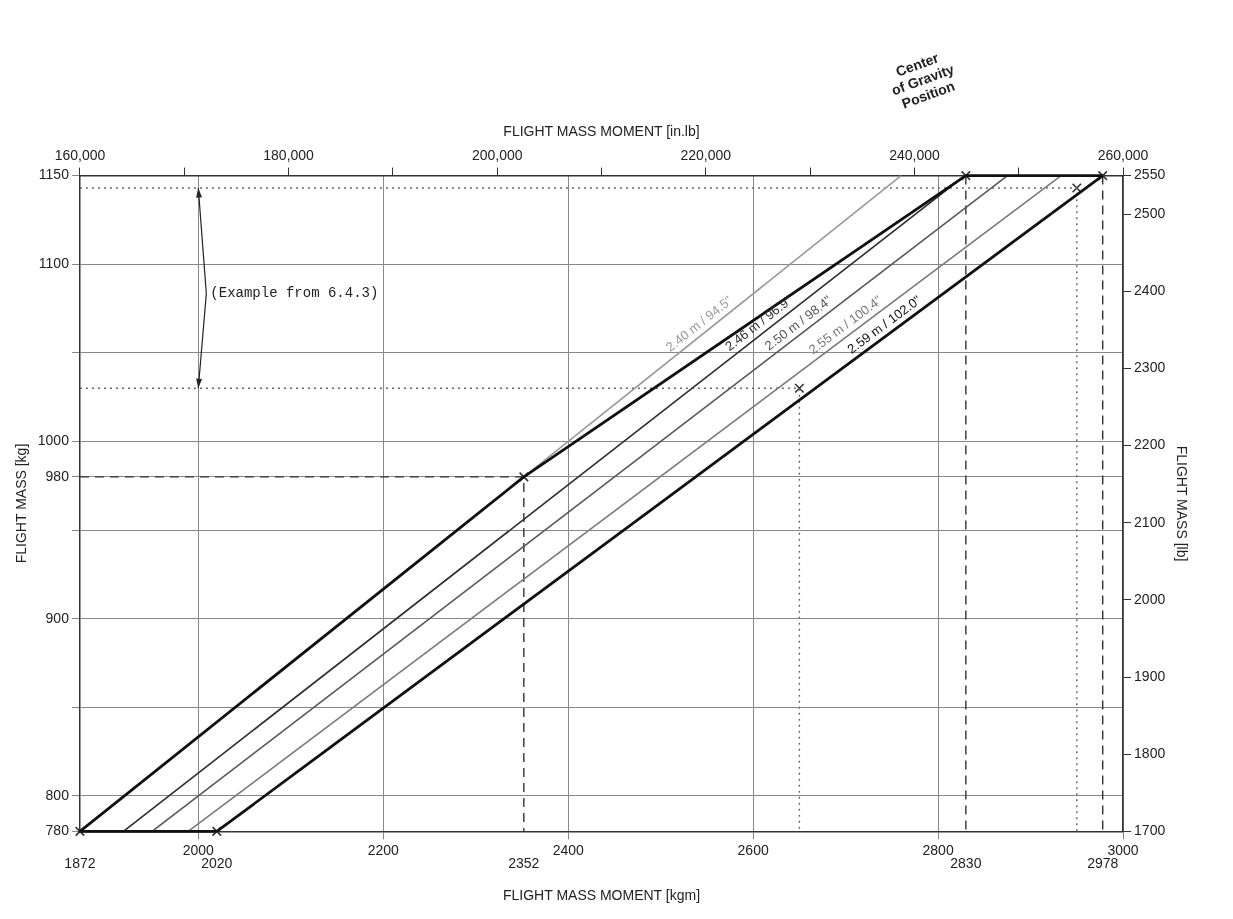  What do you see at coordinates (57, 475) in the screenshot?
I see `y-tick-label: 980` at bounding box center [57, 475].